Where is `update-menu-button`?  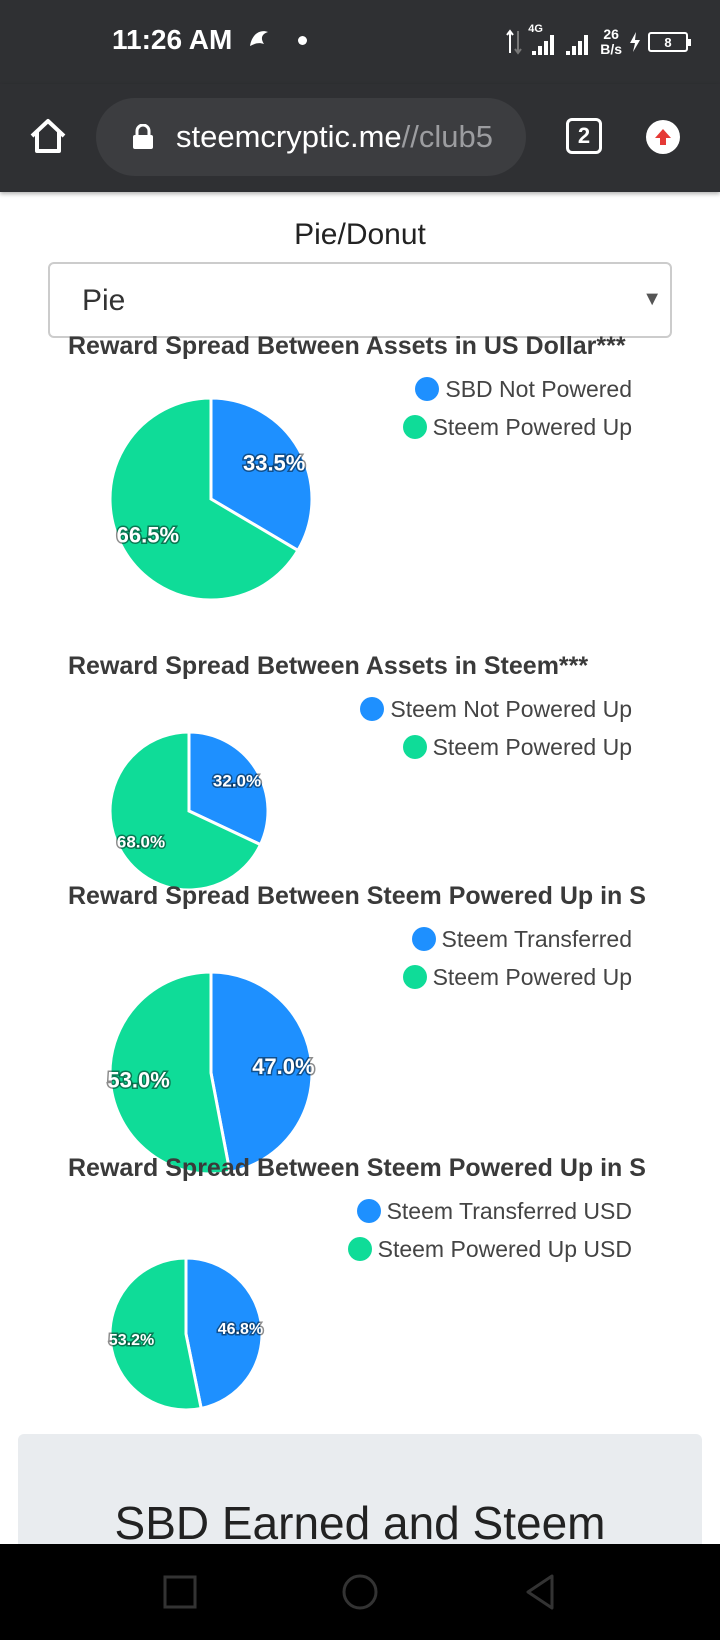 update-menu-button is located at coordinates (663, 137).